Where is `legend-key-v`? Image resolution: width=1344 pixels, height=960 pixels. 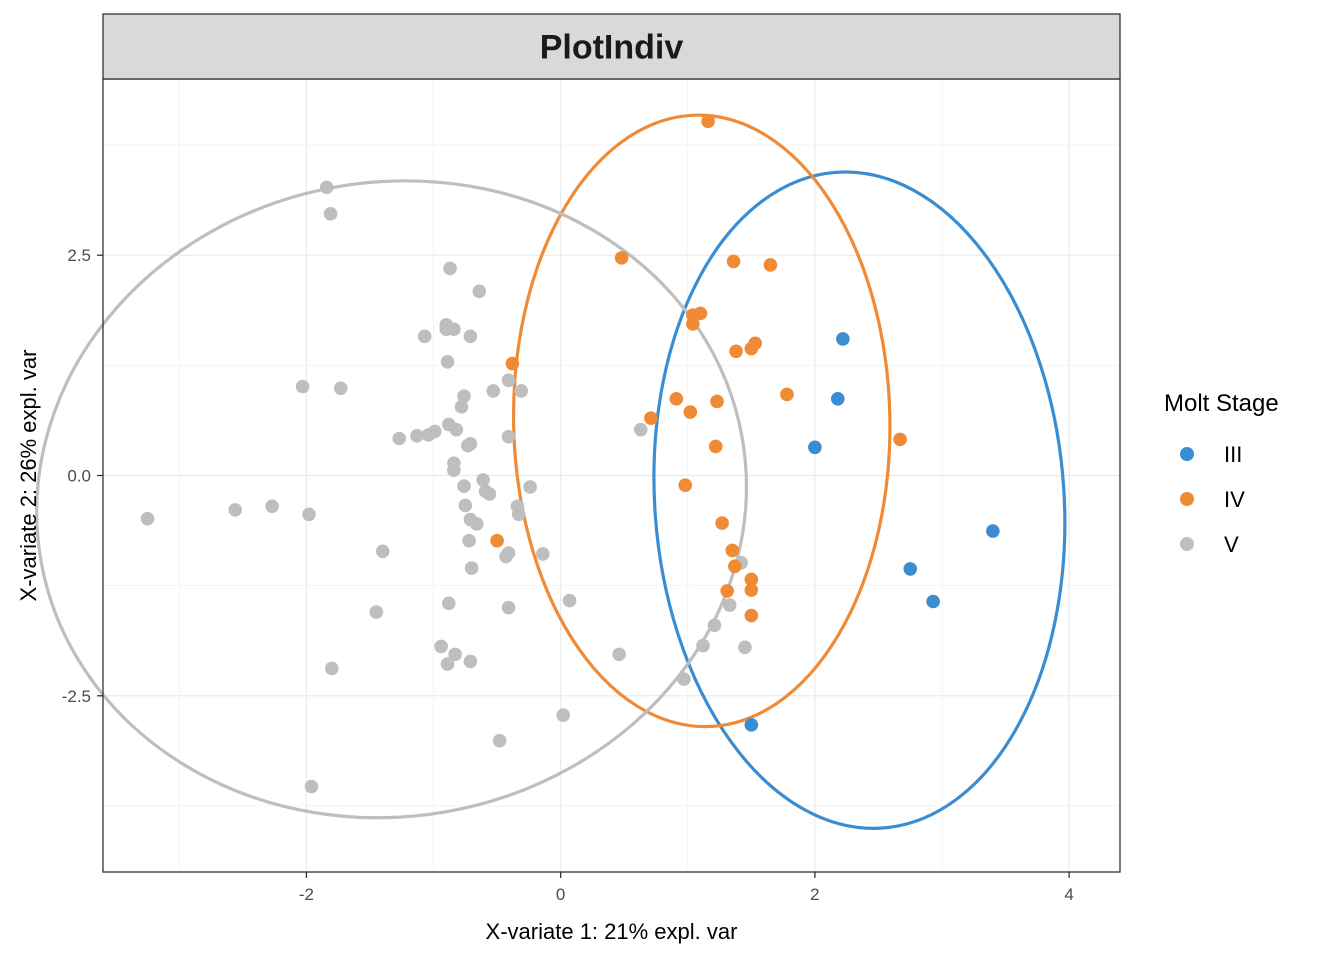 legend-key-v is located at coordinates (1187, 544).